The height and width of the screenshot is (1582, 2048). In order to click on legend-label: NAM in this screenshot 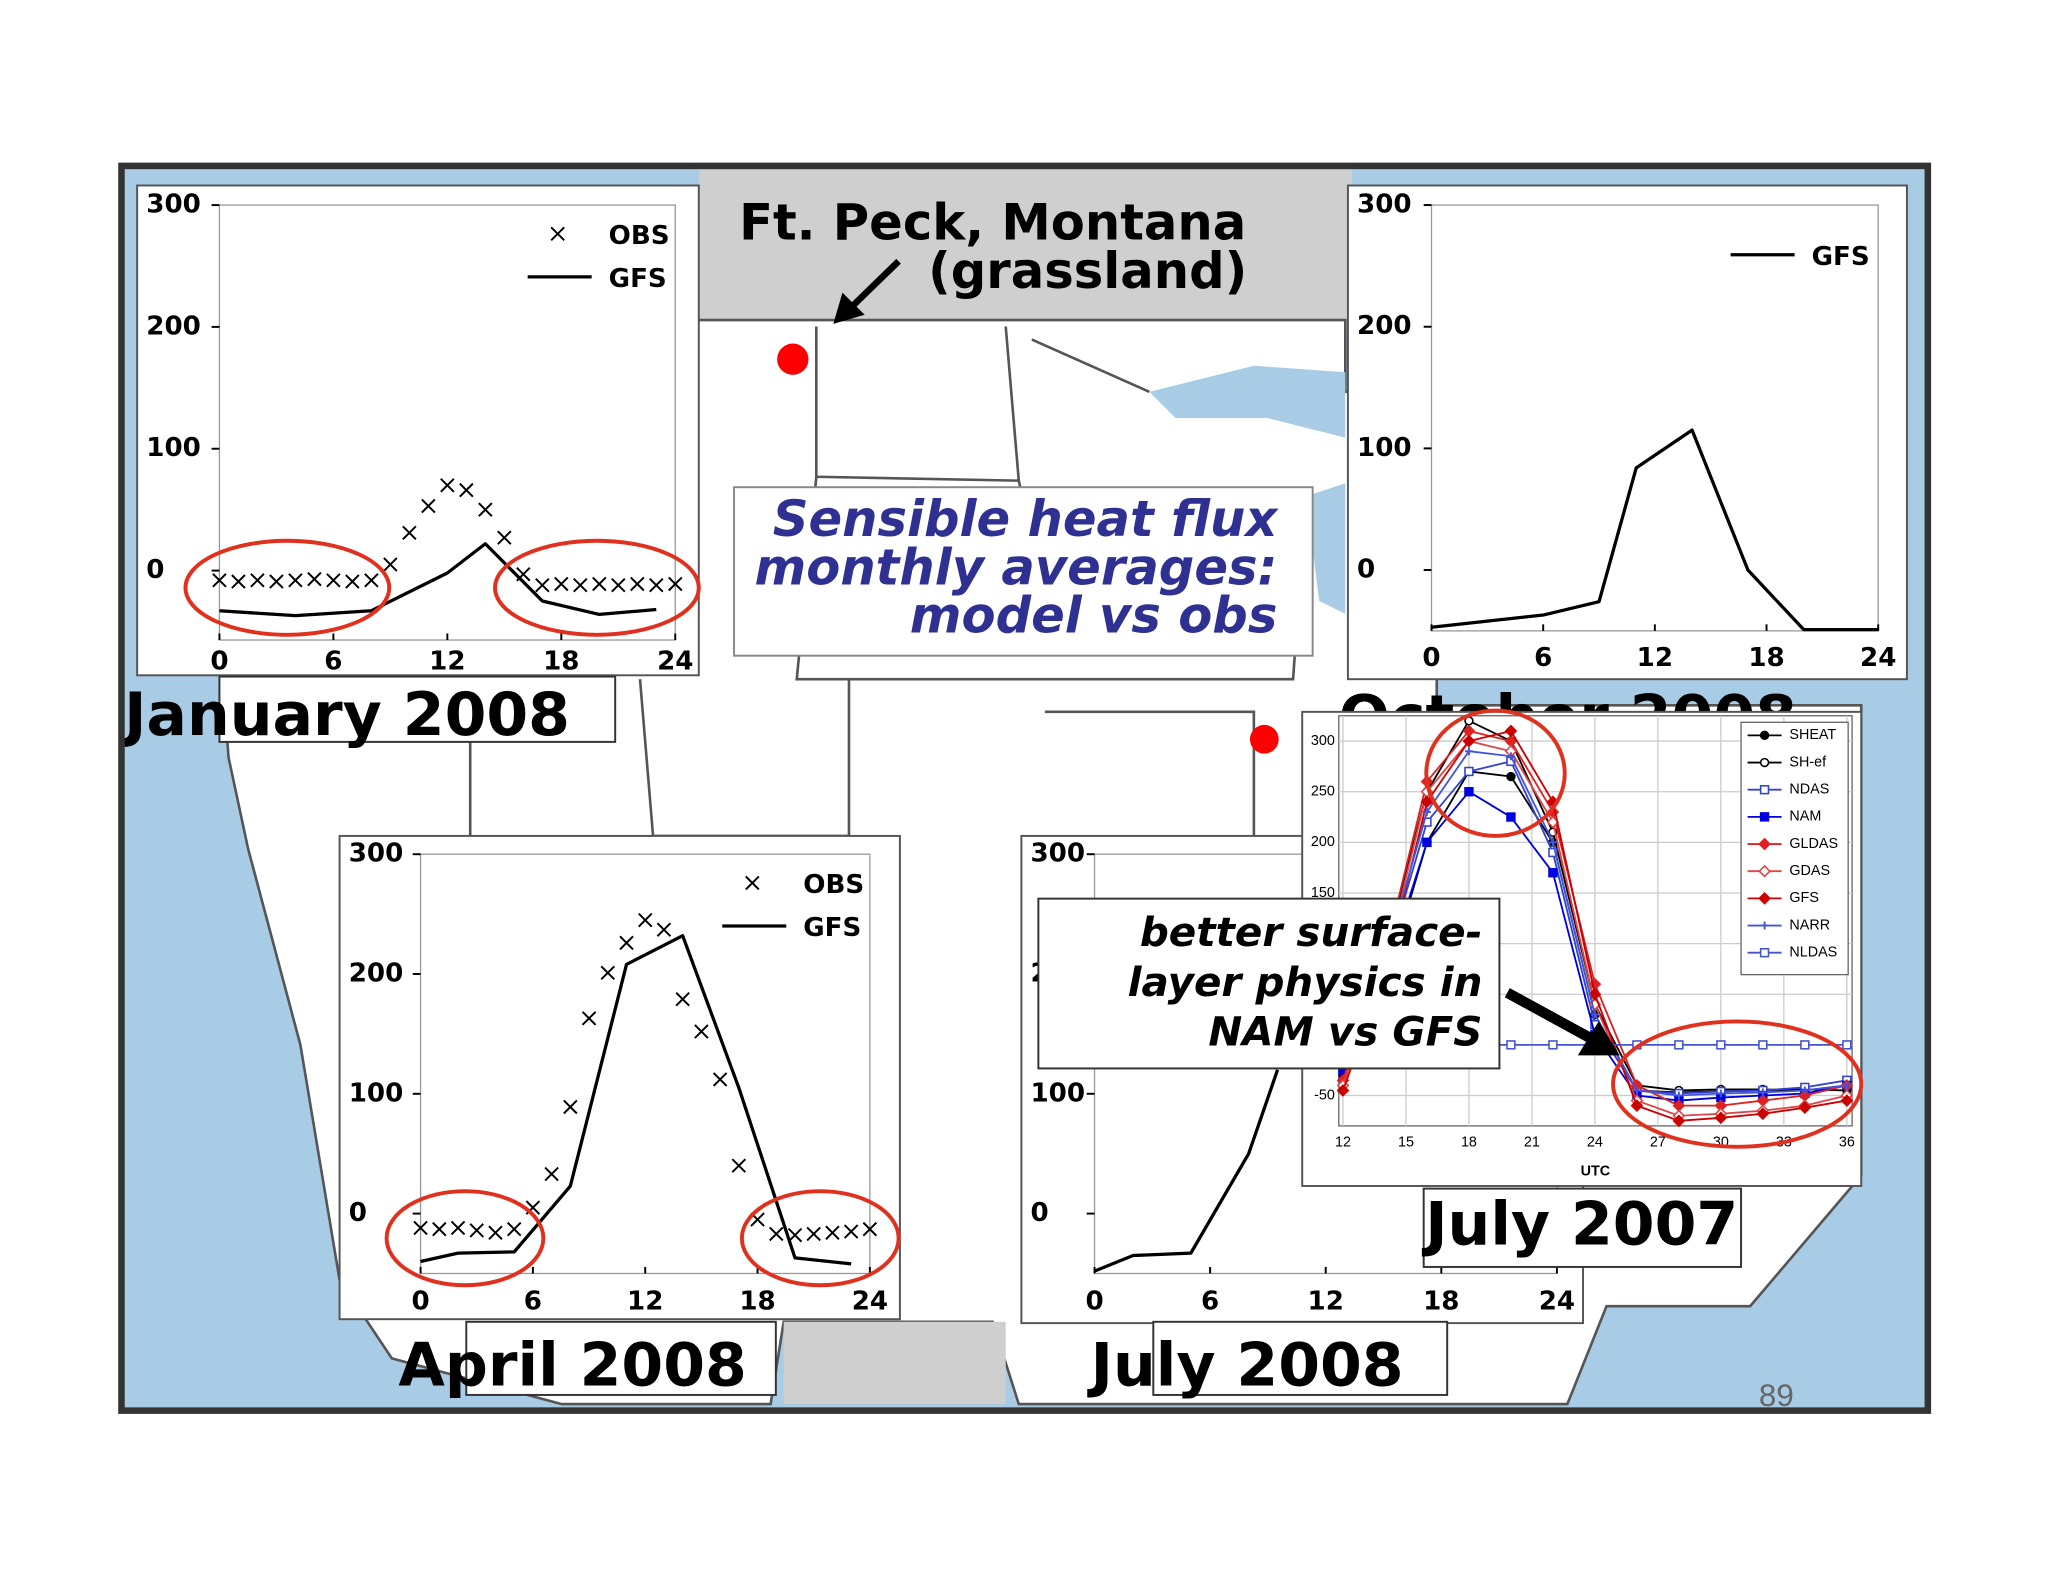, I will do `click(1805, 817)`.